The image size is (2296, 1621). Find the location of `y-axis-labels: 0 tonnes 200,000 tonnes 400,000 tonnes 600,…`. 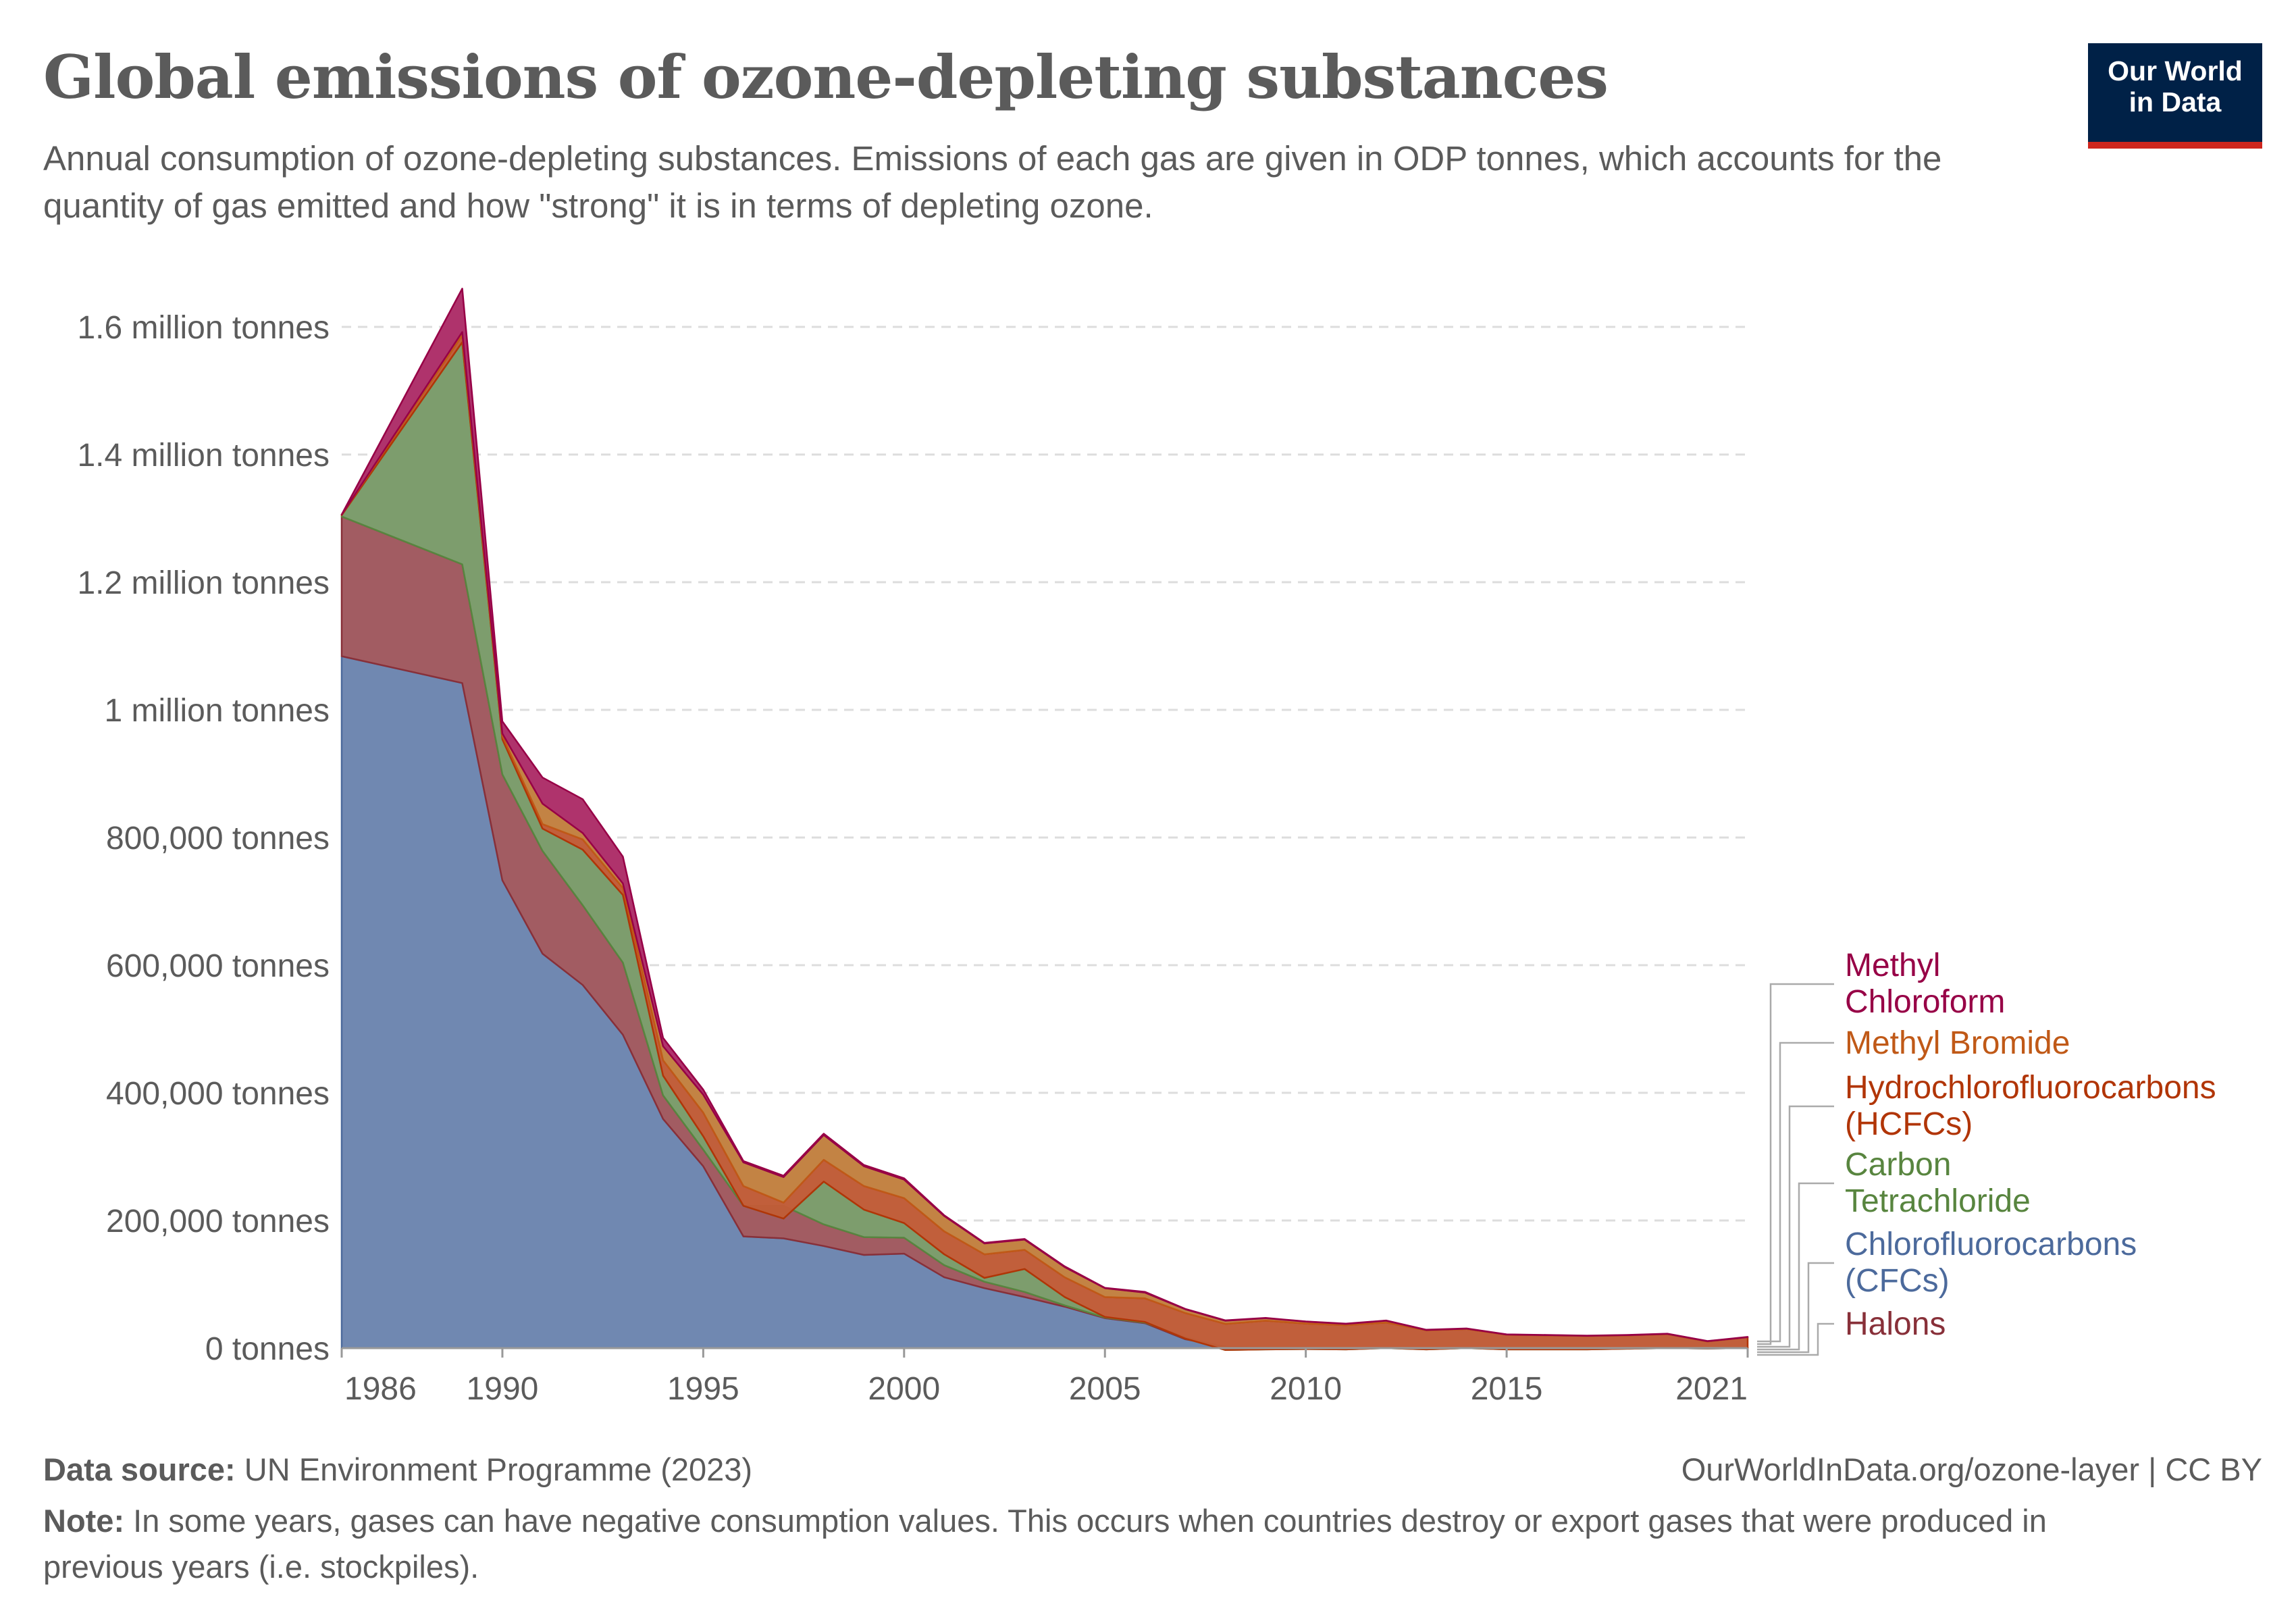

y-axis-labels: 0 tonnes 200,000 tonnes 400,000 tonnes 600,… is located at coordinates (203, 838).